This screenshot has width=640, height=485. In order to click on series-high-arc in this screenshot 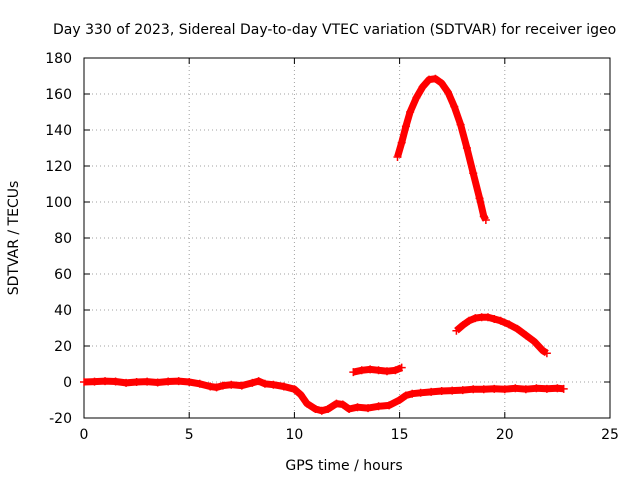, I will do `click(441, 149)`.